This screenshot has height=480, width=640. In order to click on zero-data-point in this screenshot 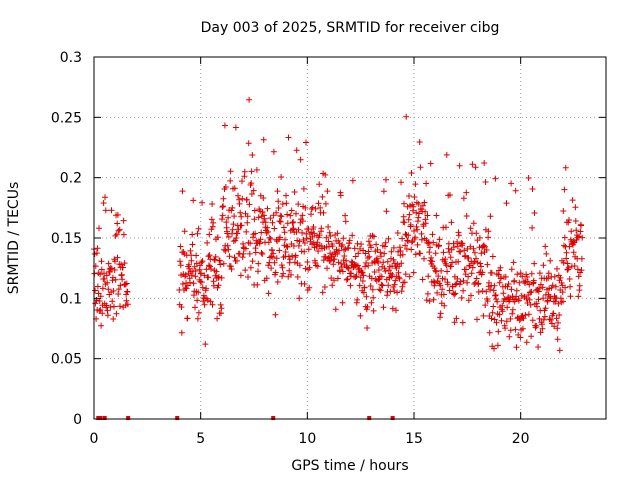, I will do `click(128, 418)`.